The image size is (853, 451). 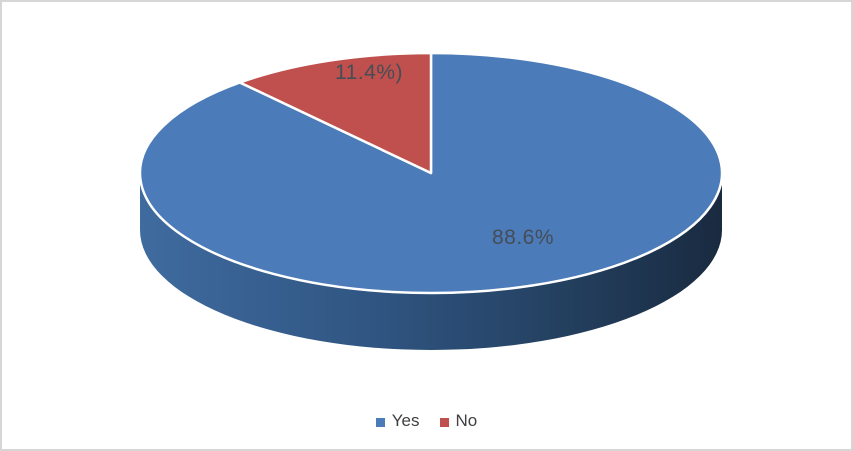 What do you see at coordinates (426, 421) in the screenshot?
I see `chart-legend: Yes No` at bounding box center [426, 421].